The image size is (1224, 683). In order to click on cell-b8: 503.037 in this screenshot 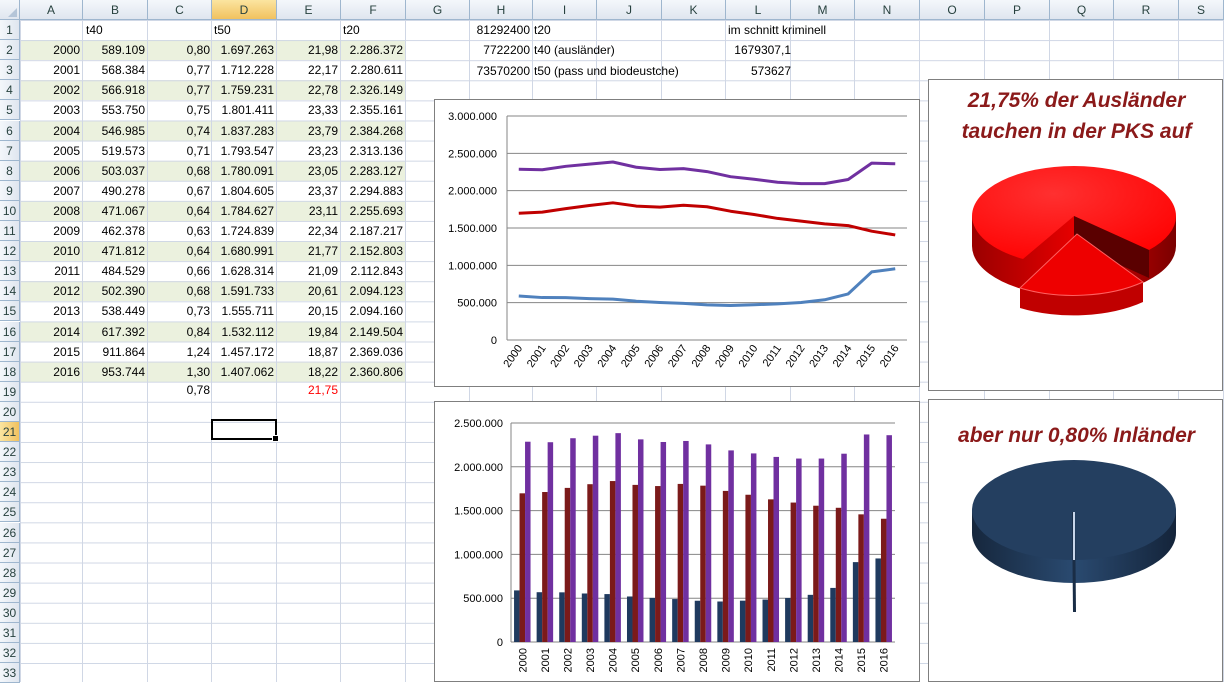, I will do `click(123, 170)`.